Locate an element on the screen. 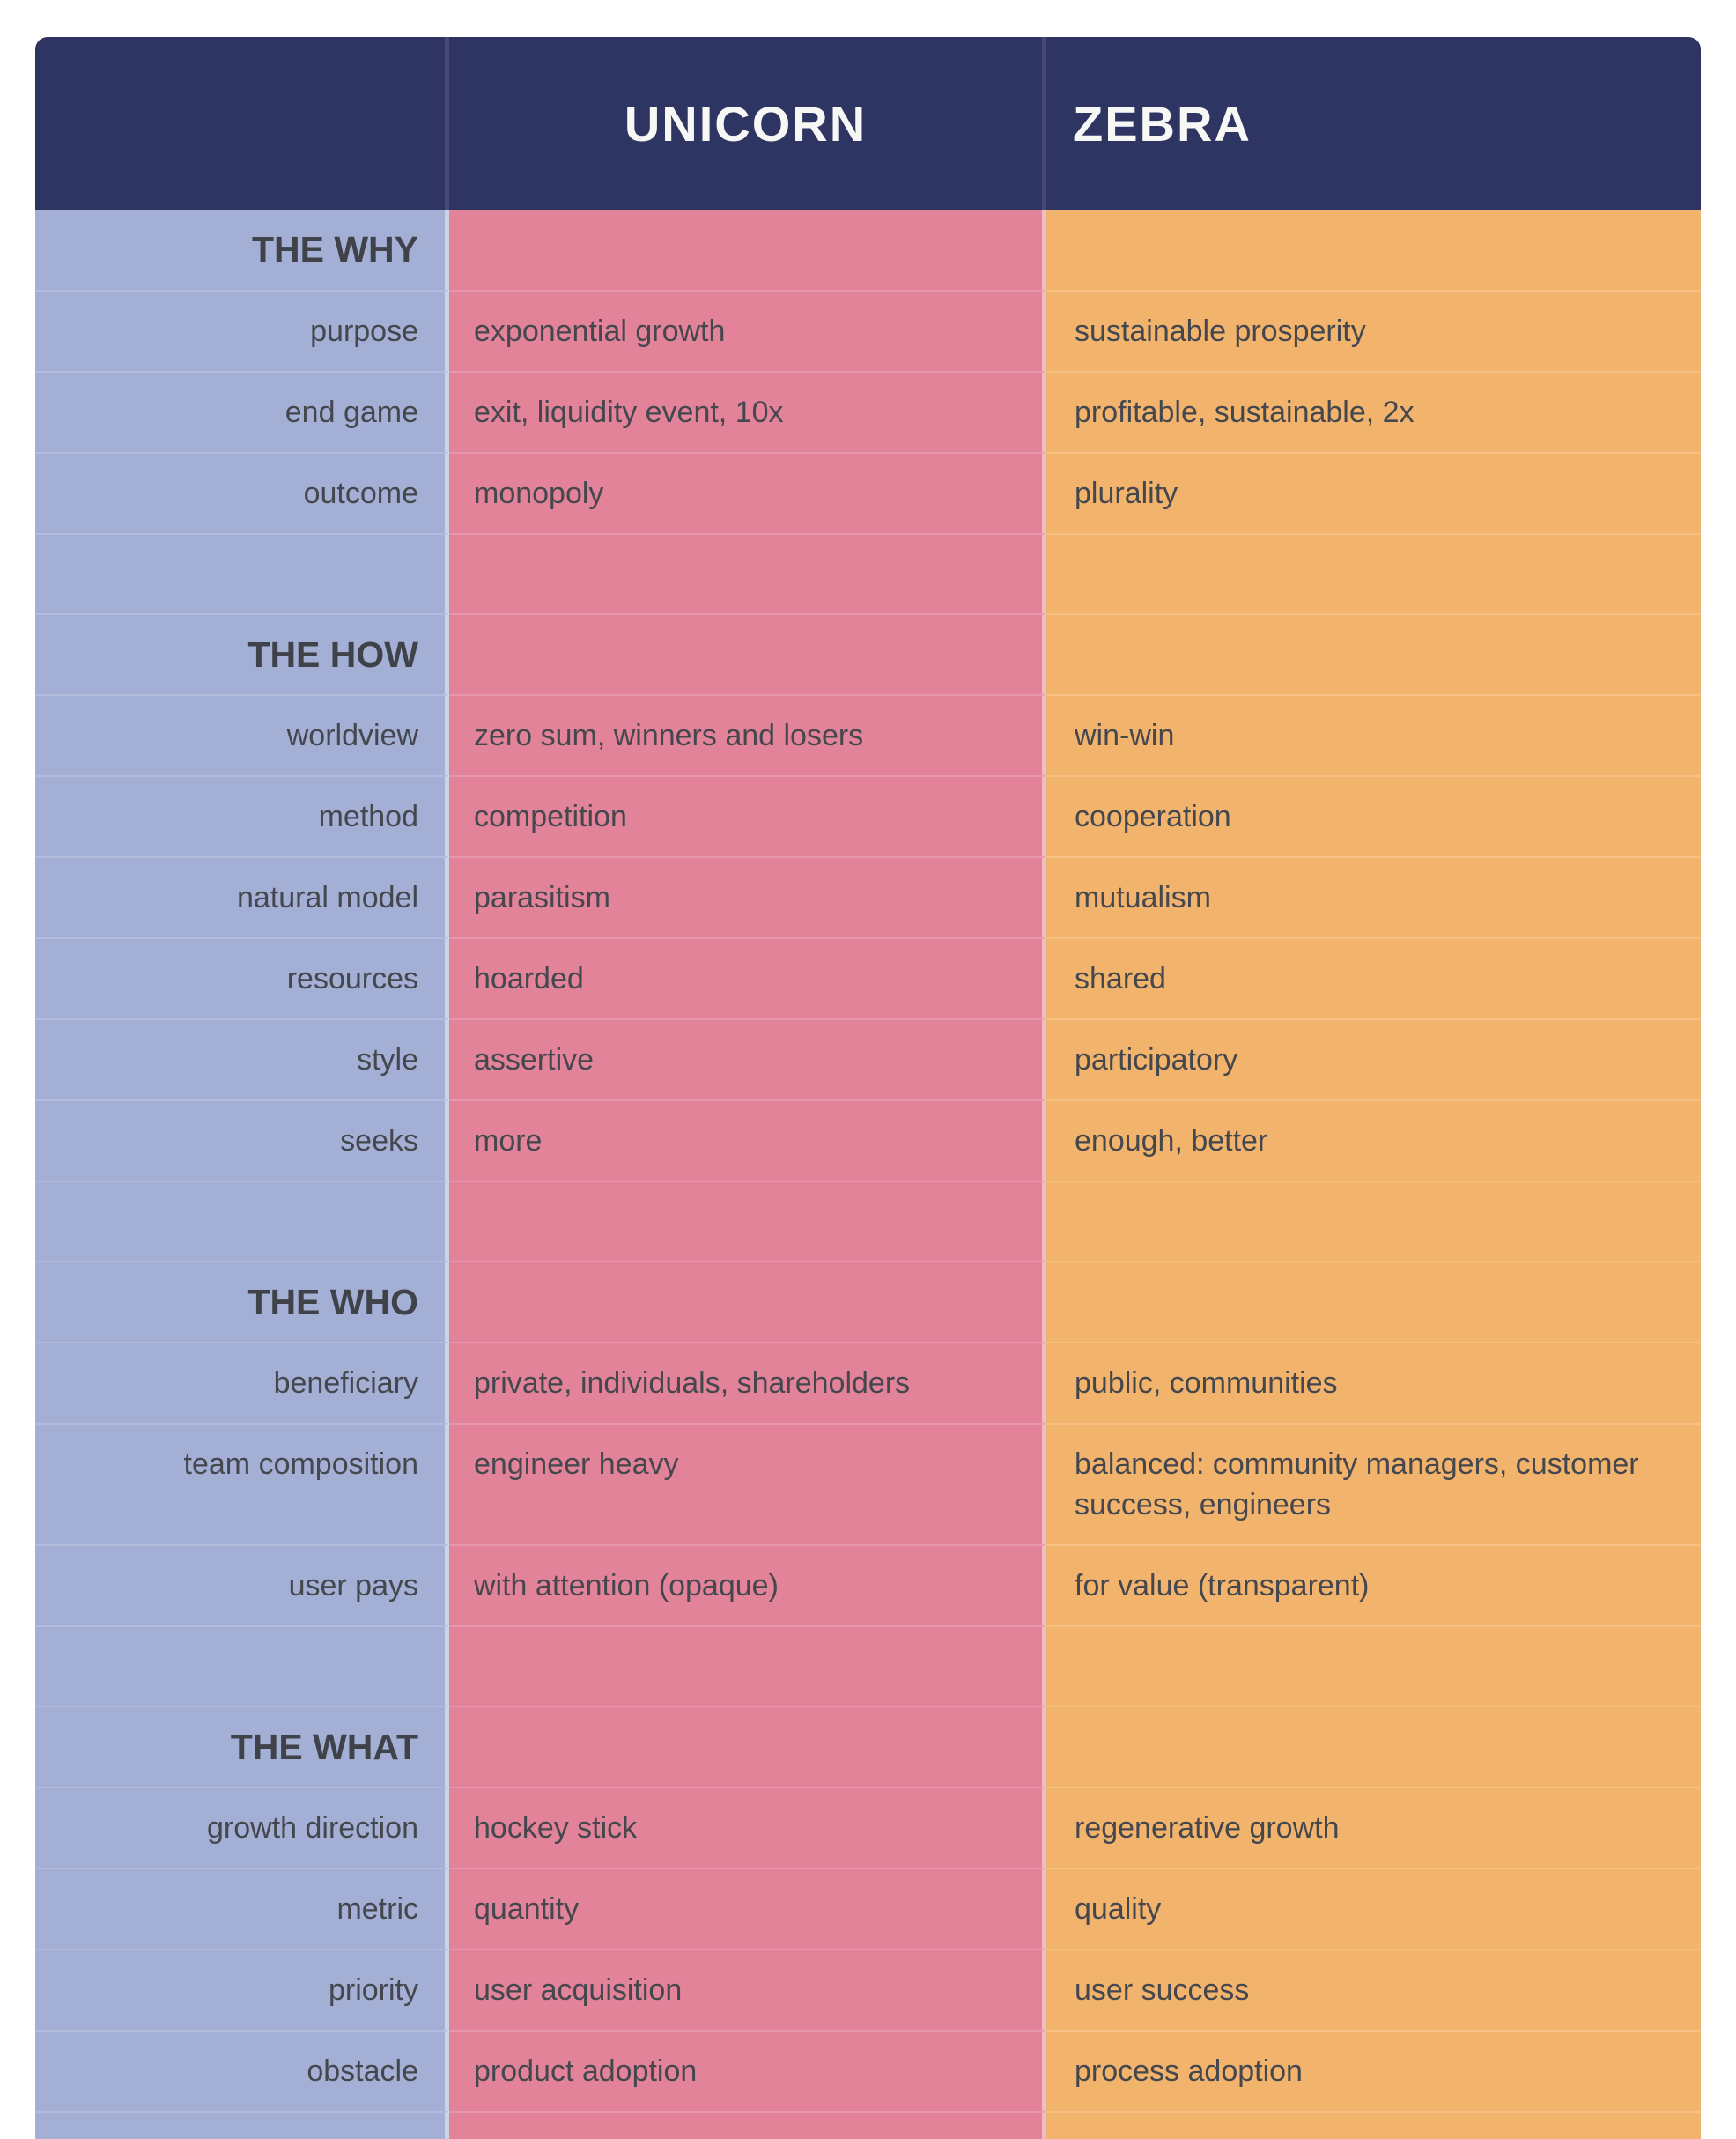  row-label: resources is located at coordinates (242, 977).